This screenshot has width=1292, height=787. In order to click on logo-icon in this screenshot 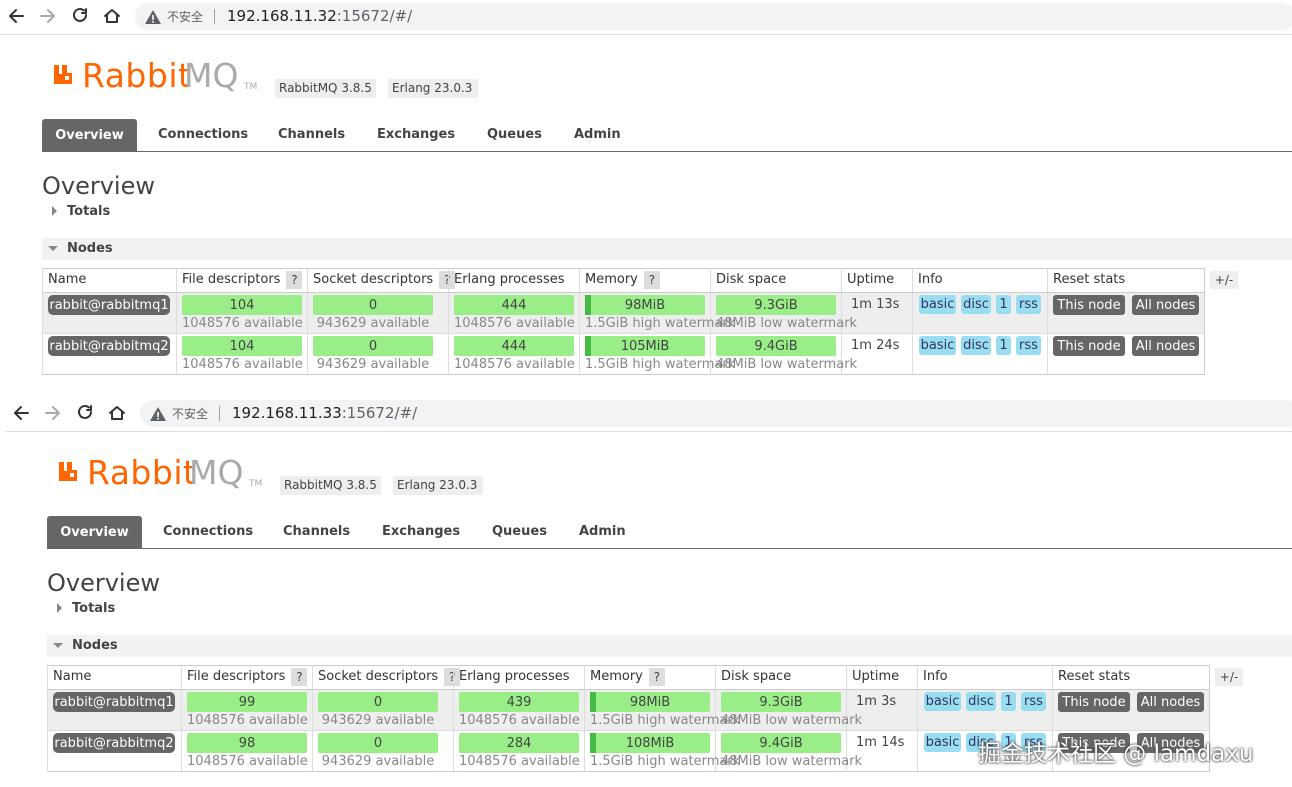, I will do `click(63, 74)`.